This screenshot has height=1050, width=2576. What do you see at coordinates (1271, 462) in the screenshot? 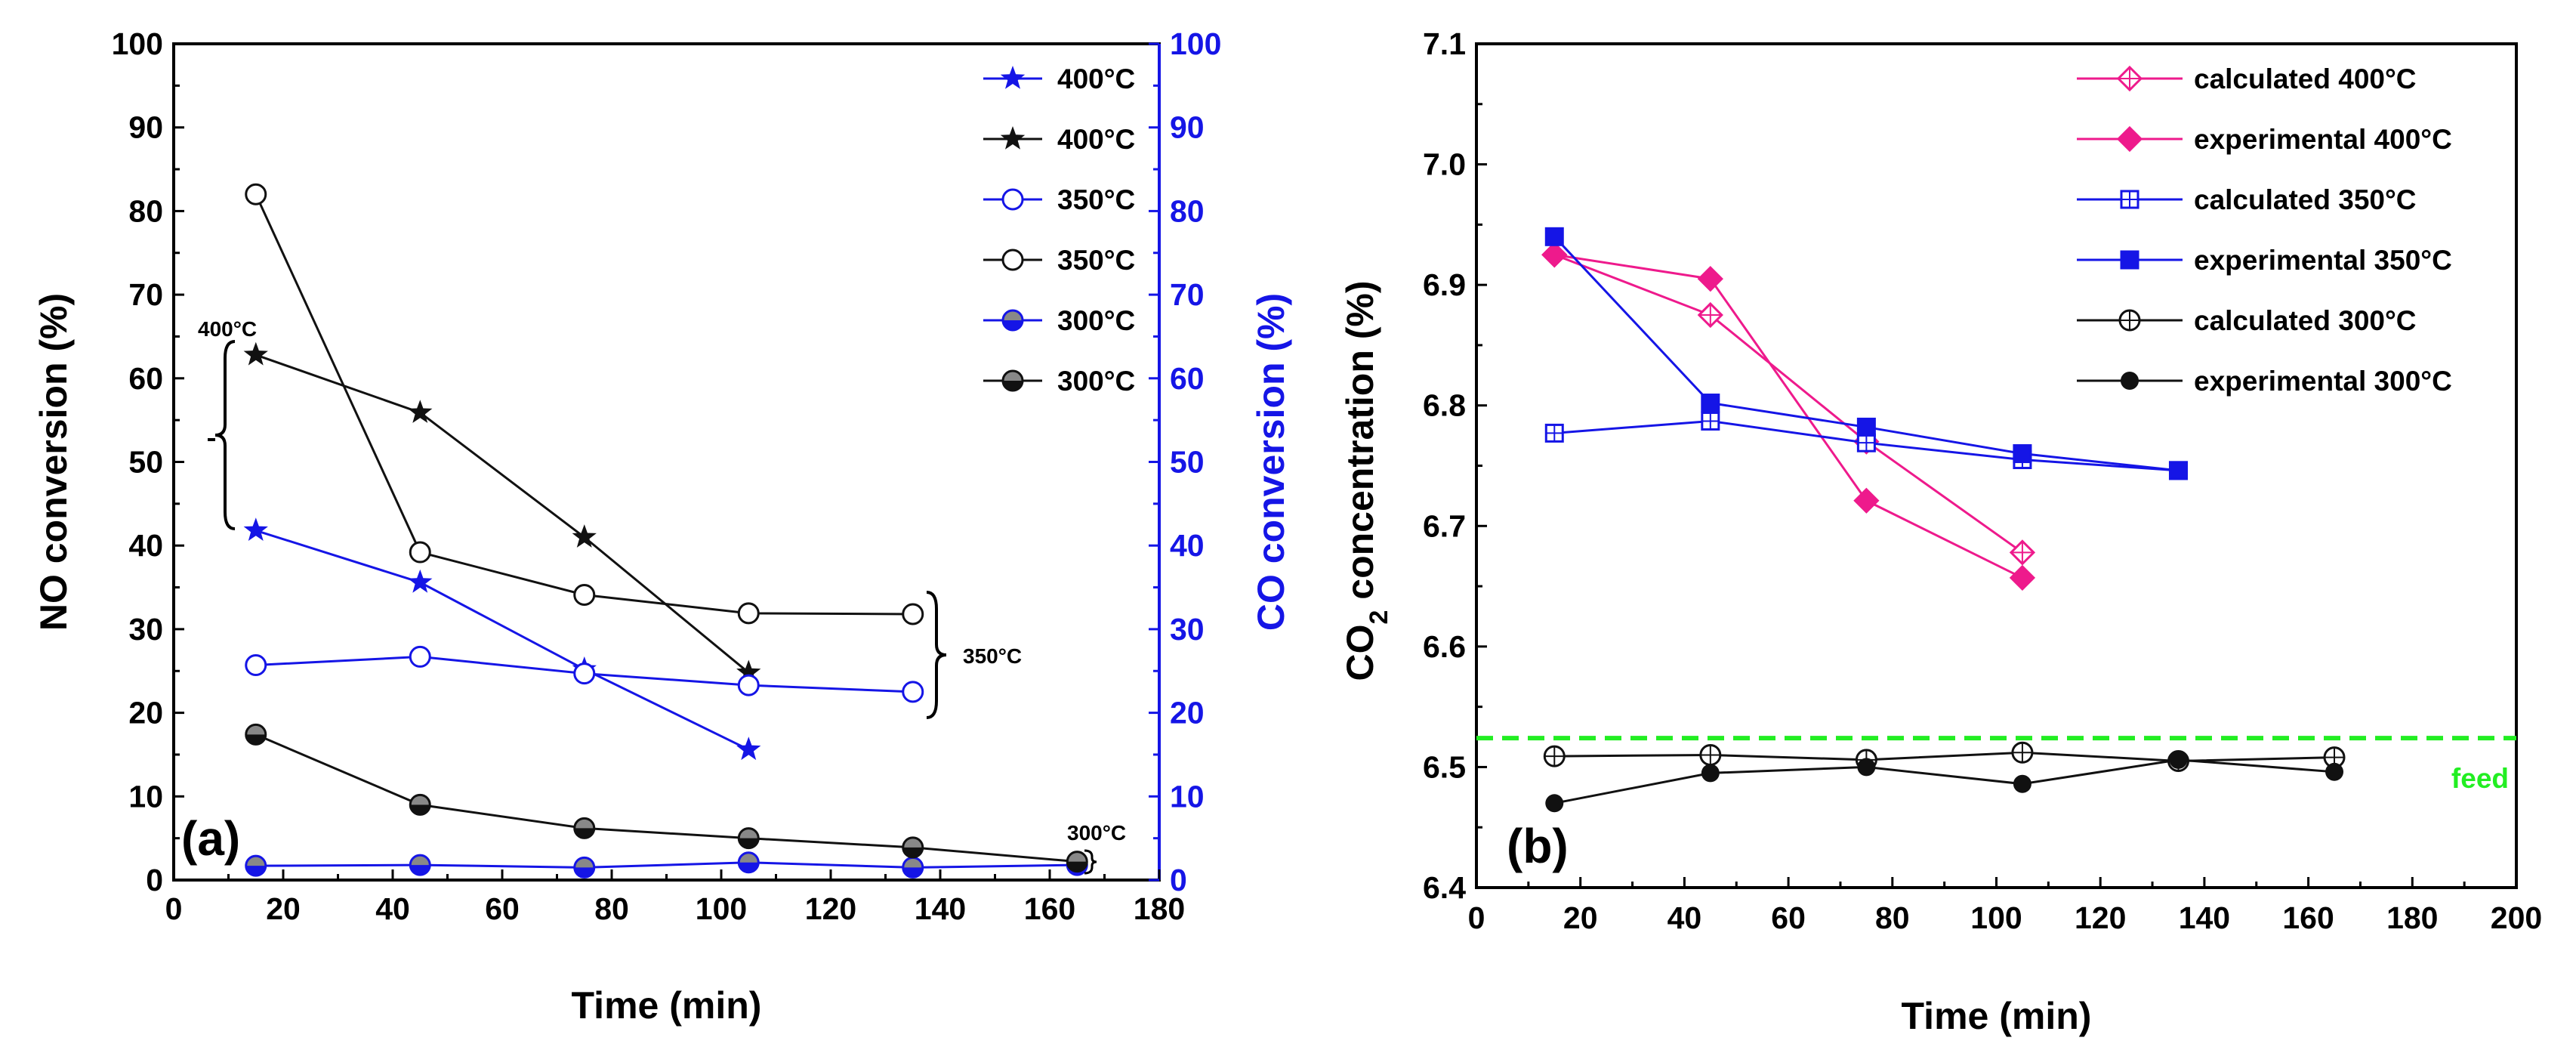
I see `y2-axis-title: CO conversion (%)` at bounding box center [1271, 462].